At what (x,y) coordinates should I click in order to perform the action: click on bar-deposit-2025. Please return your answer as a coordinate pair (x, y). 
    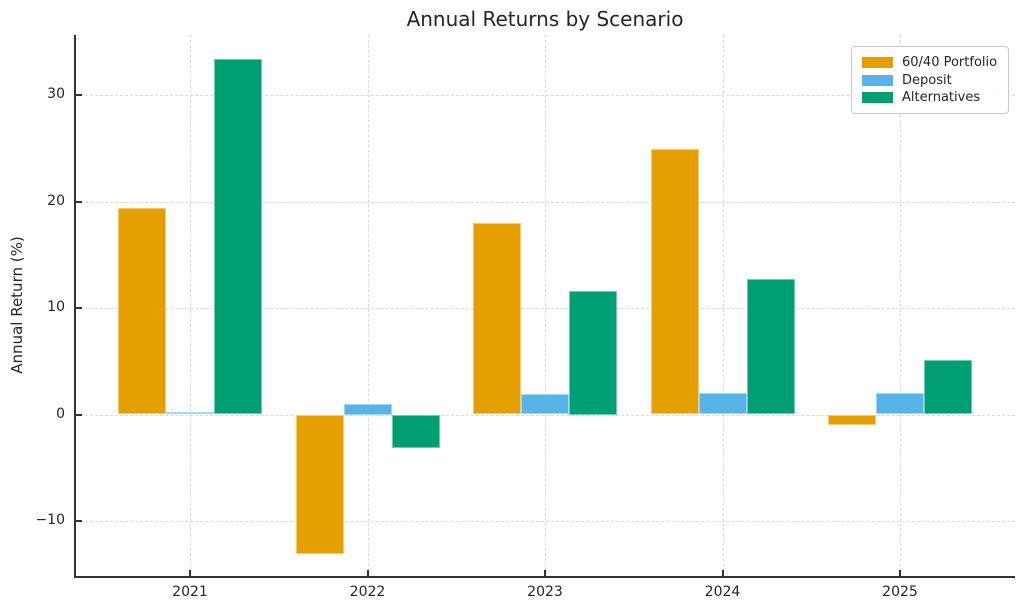
    Looking at the image, I should click on (900, 404).